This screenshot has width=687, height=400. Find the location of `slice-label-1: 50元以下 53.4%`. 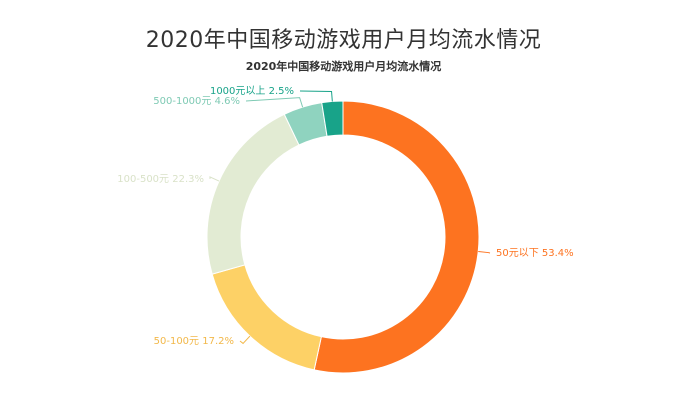

slice-label-1: 50元以下 53.4% is located at coordinates (535, 253).